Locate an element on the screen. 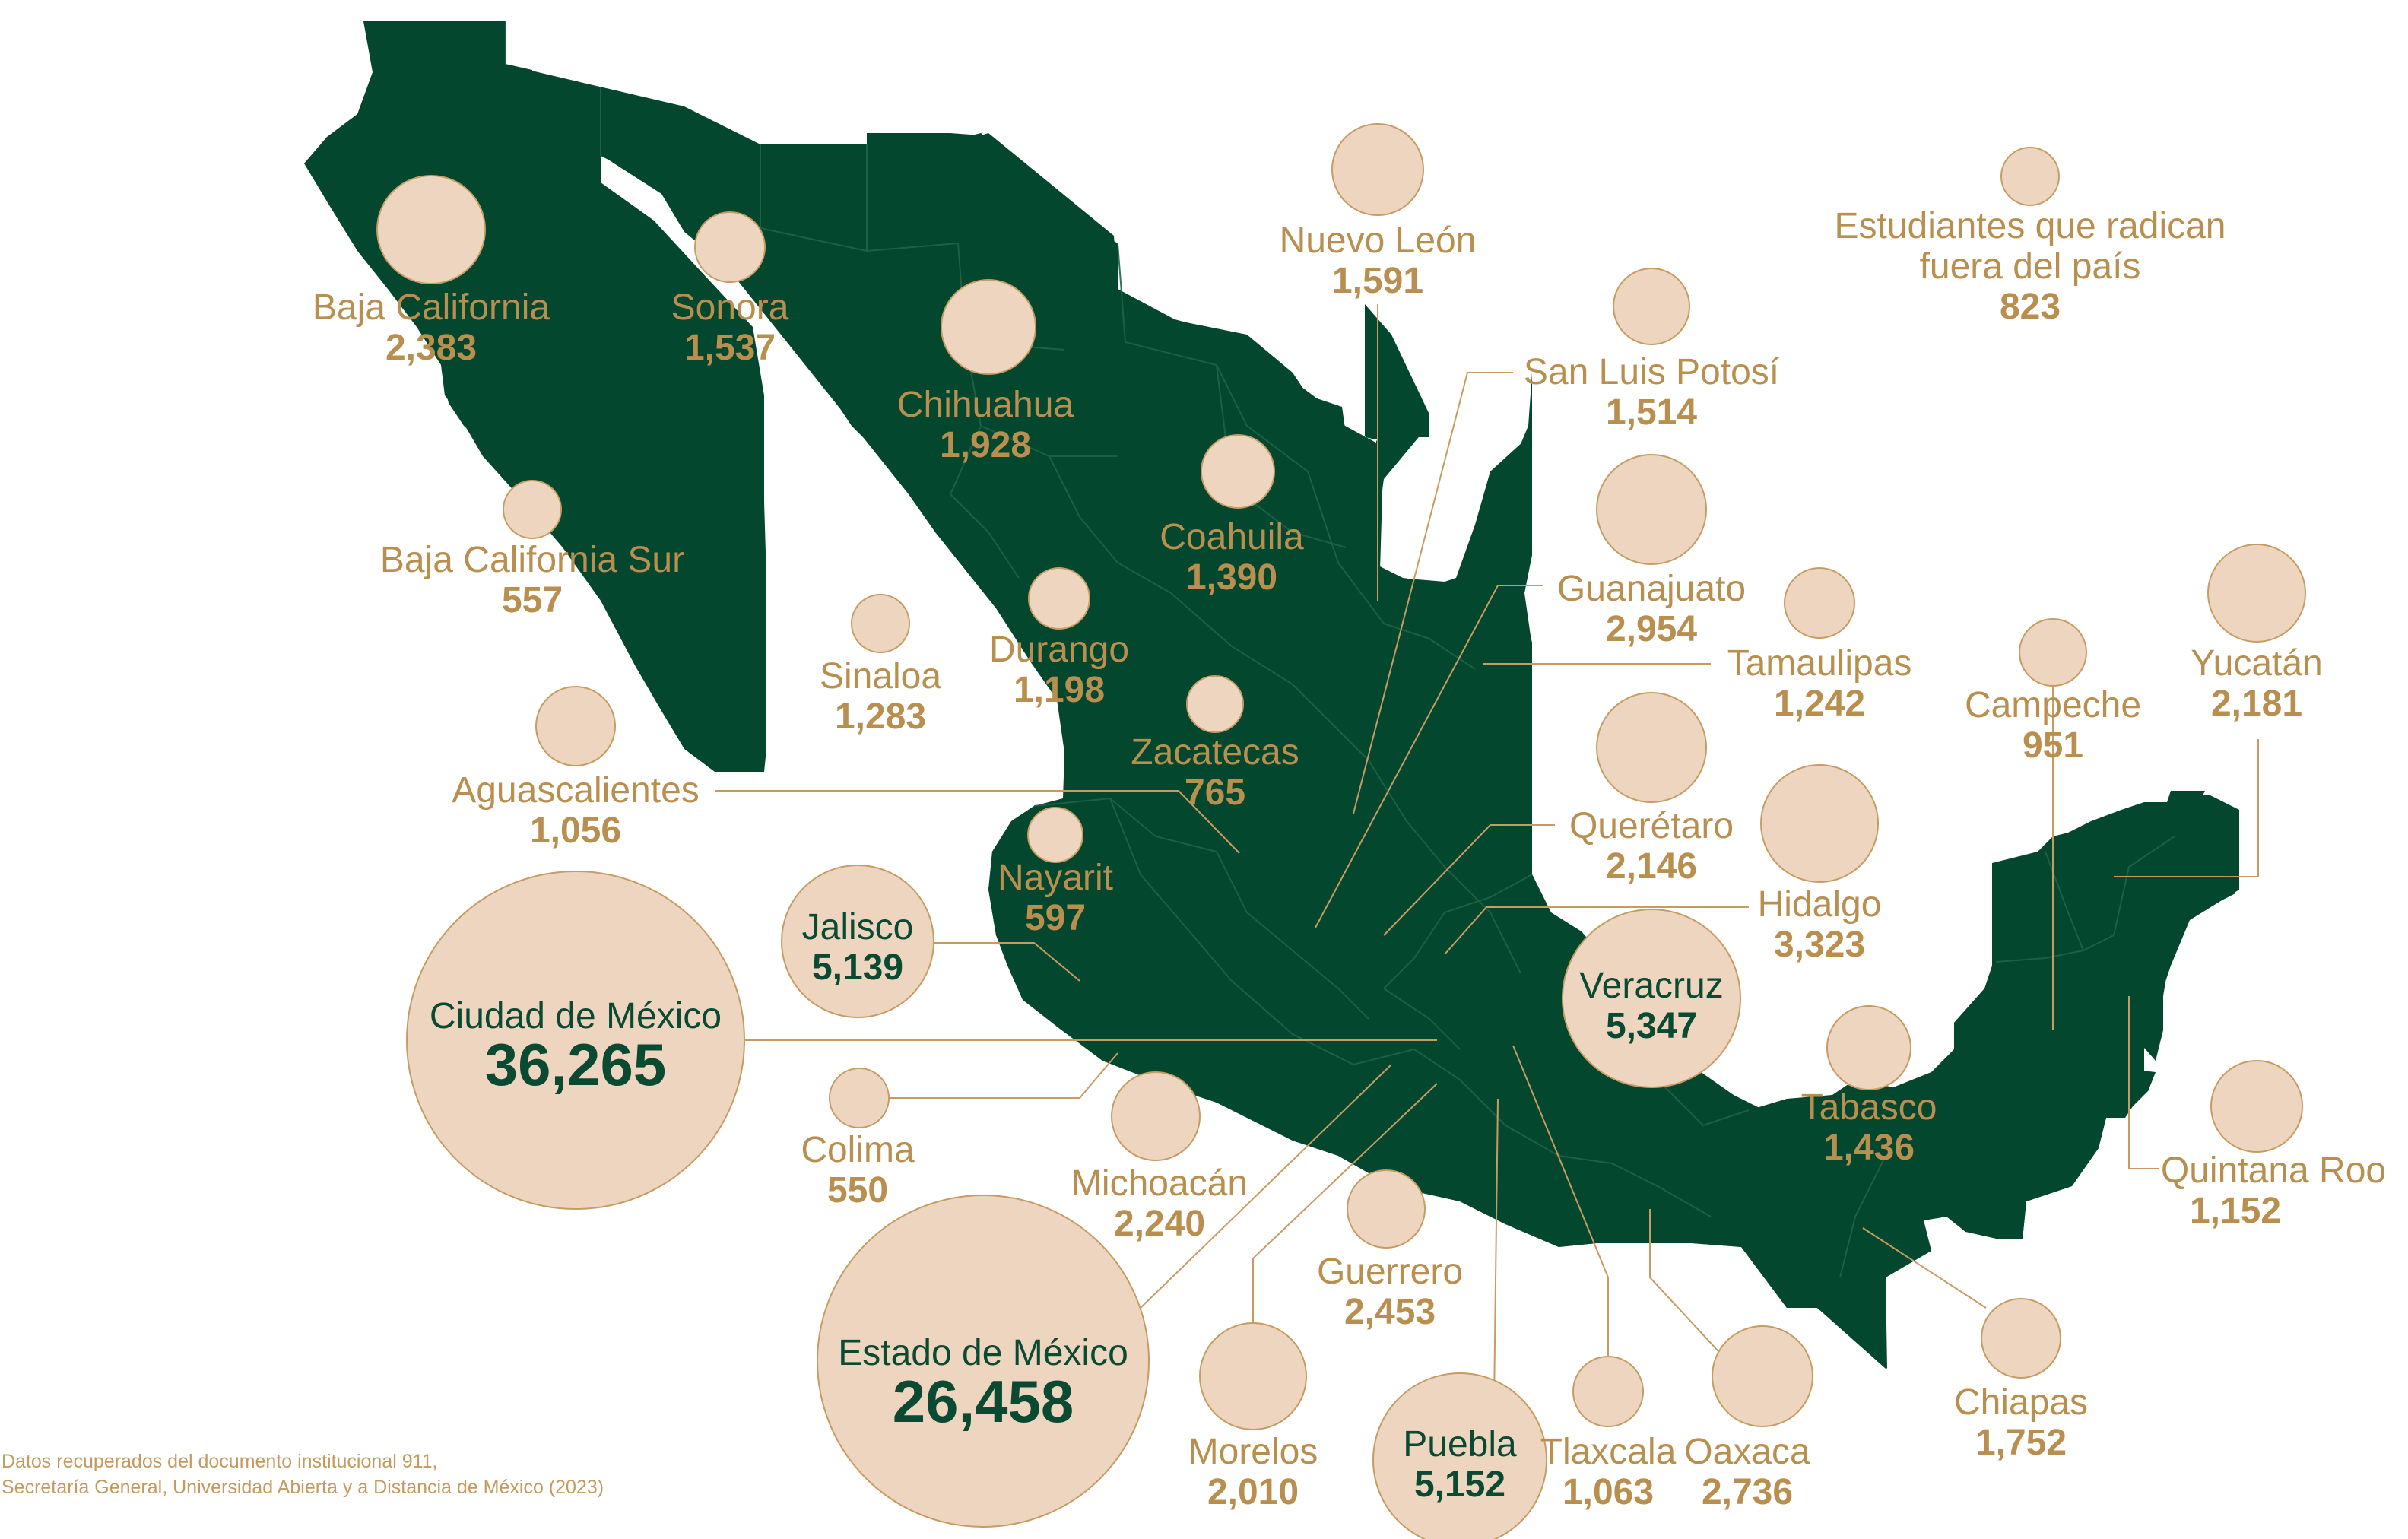  state-name: Zacatecas is located at coordinates (1215, 752).